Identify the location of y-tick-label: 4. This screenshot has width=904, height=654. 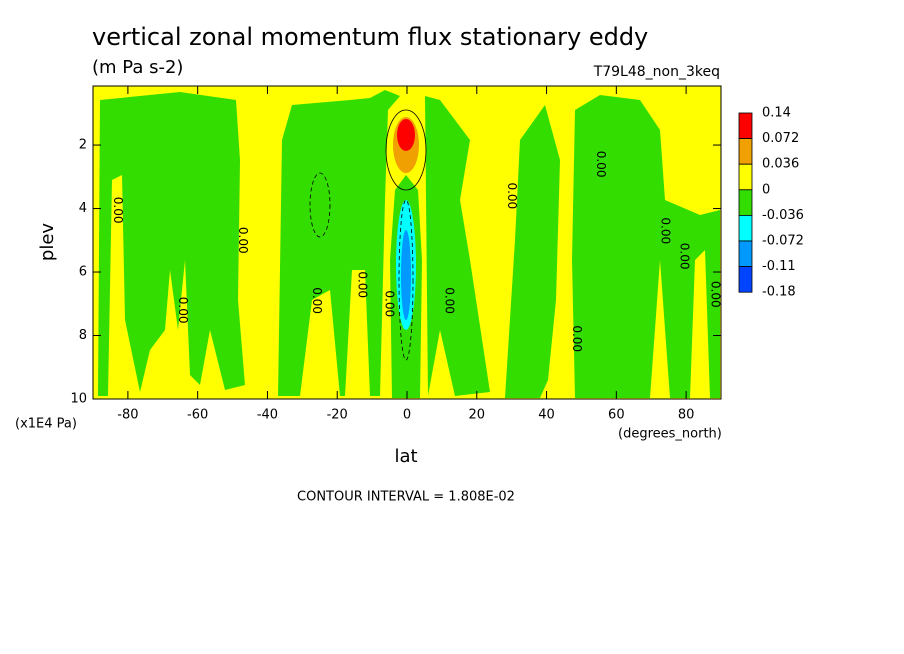
(83, 208).